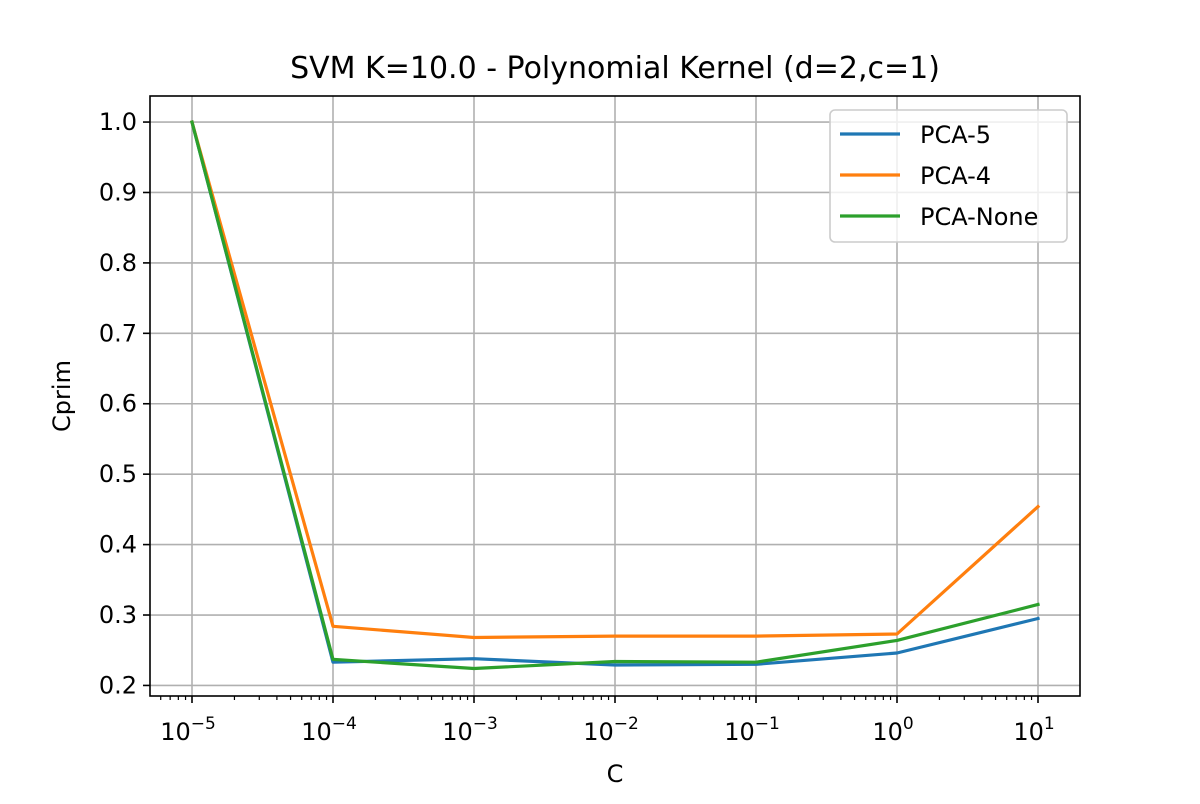 This screenshot has width=1200, height=804. Describe the element at coordinates (118, 333) in the screenshot. I see `y-tick-label: 0.7` at that location.